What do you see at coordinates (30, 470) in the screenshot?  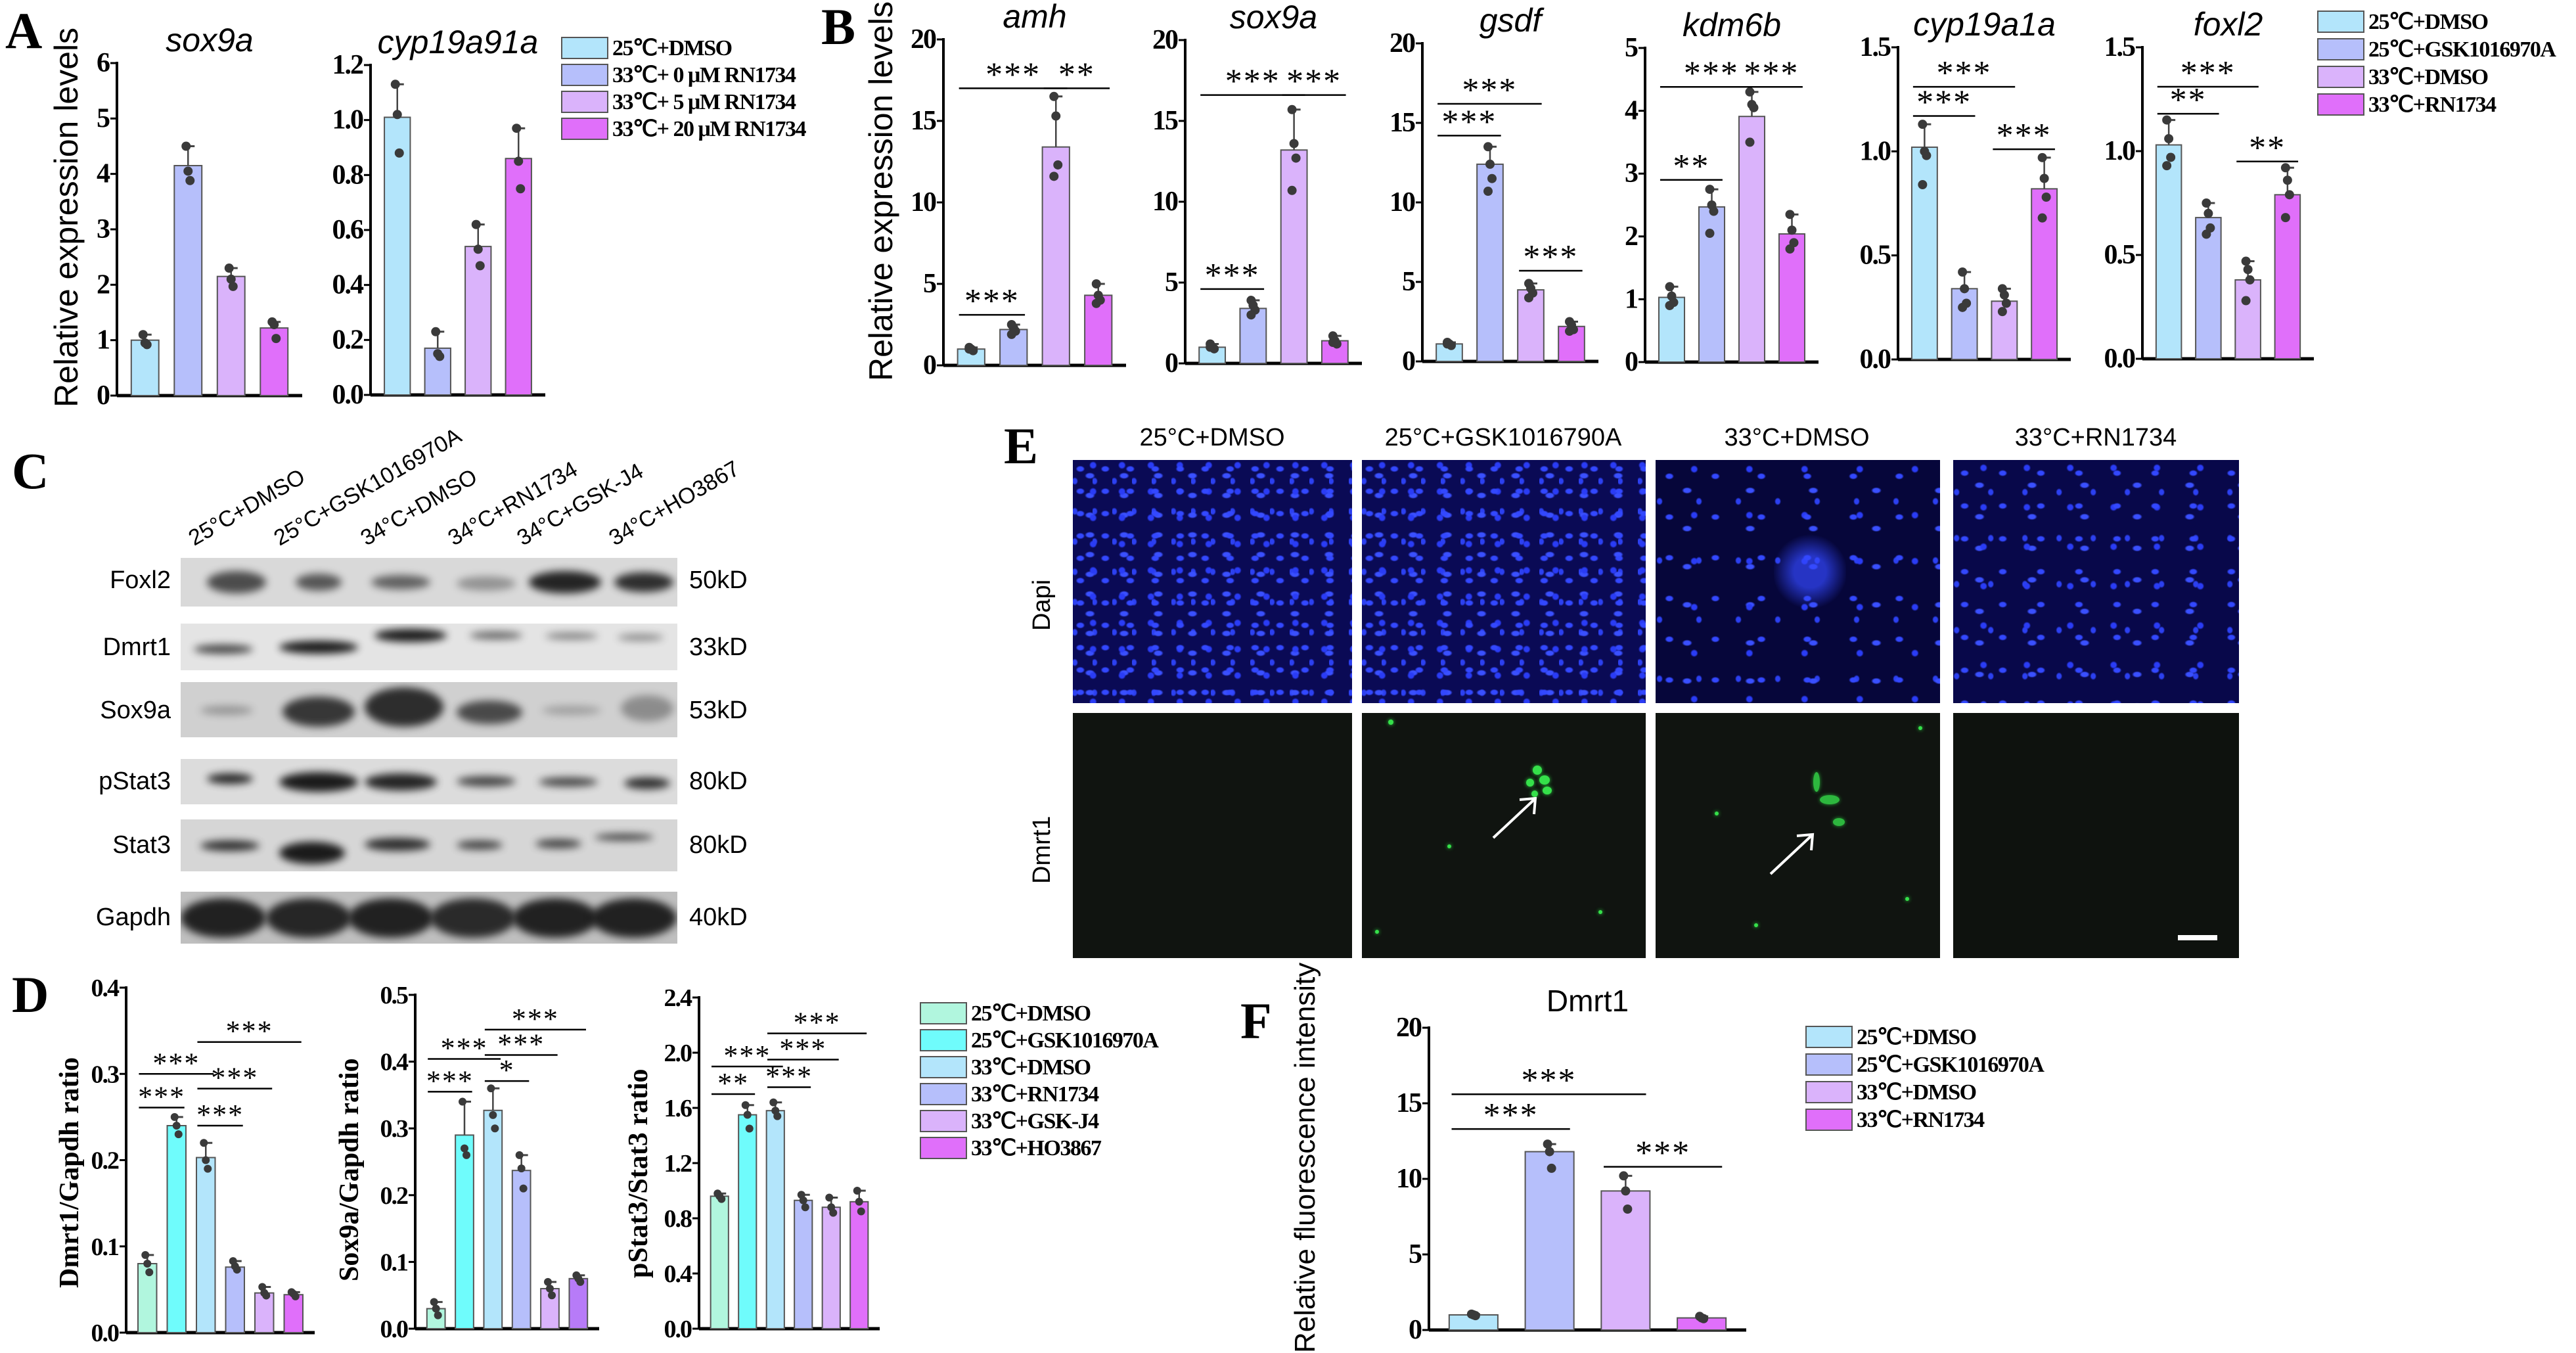 I see `panel-label-c: C` at bounding box center [30, 470].